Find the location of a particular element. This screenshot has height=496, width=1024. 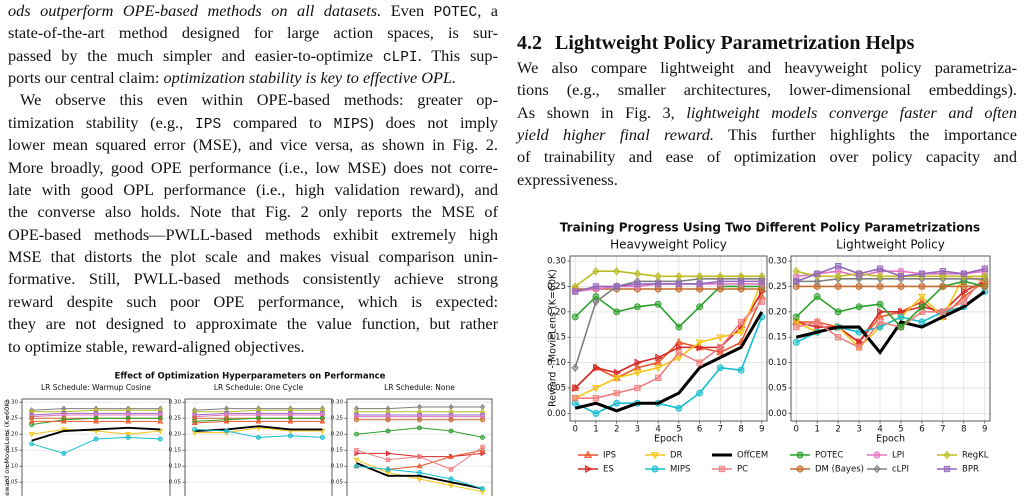

legend-entry: PC is located at coordinates (730, 470).